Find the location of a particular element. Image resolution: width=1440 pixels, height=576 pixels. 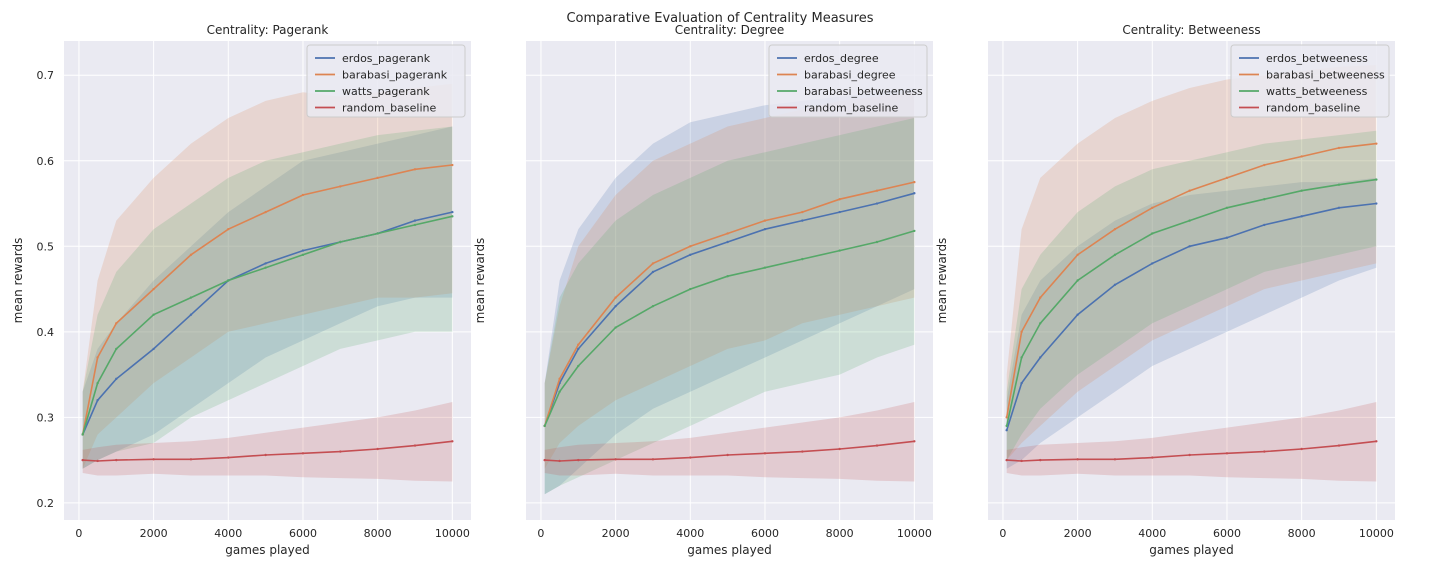

y-tick-label: 0.2 is located at coordinates (46, 503).